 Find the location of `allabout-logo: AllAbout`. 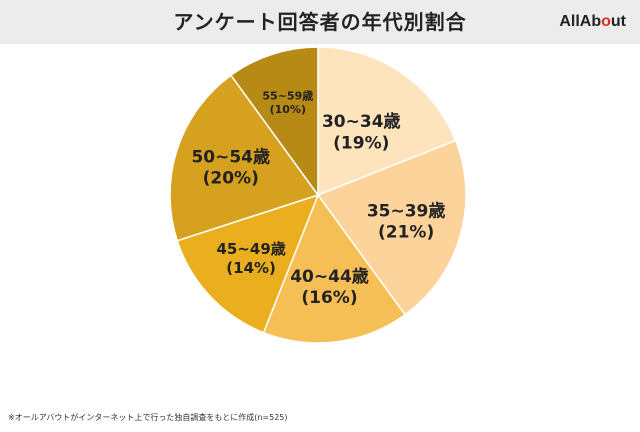

allabout-logo: AllAbout is located at coordinates (592, 22).